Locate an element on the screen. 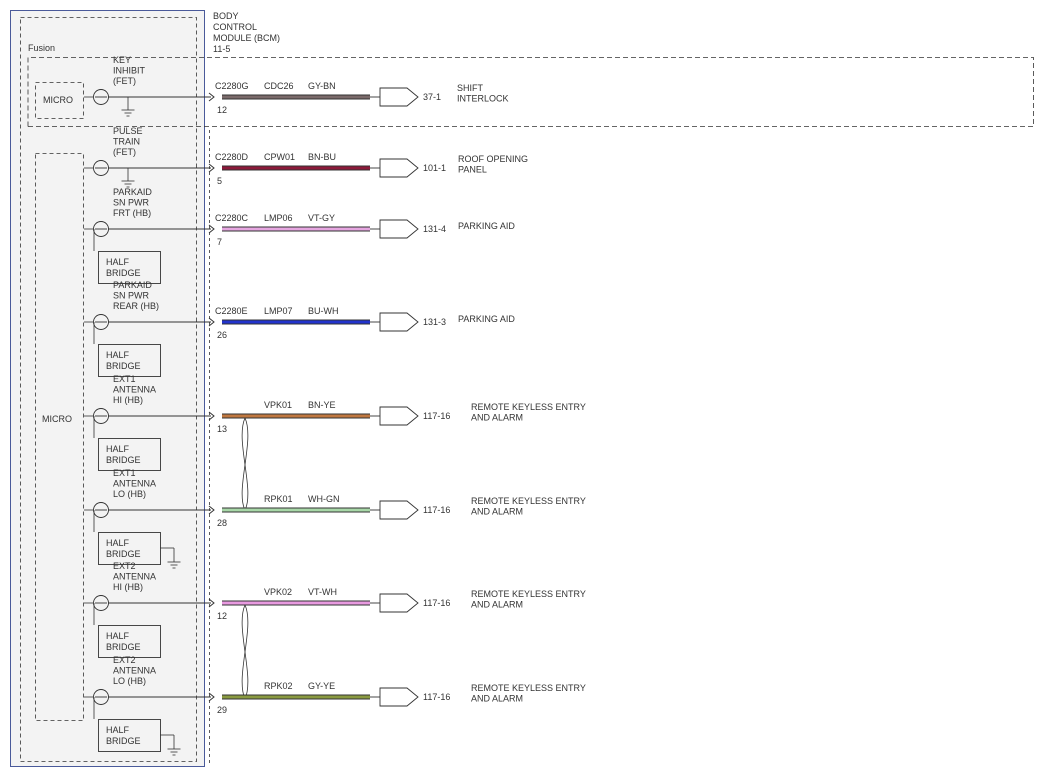 This screenshot has height=777, width=1044. twisted-pair-ext1 is located at coordinates (245, 464).